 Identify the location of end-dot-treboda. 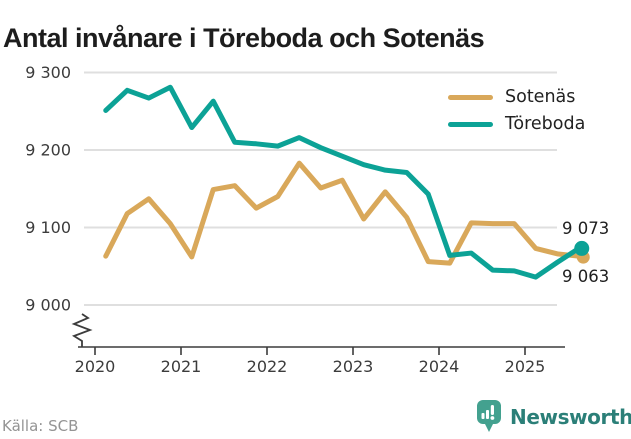
(582, 248).